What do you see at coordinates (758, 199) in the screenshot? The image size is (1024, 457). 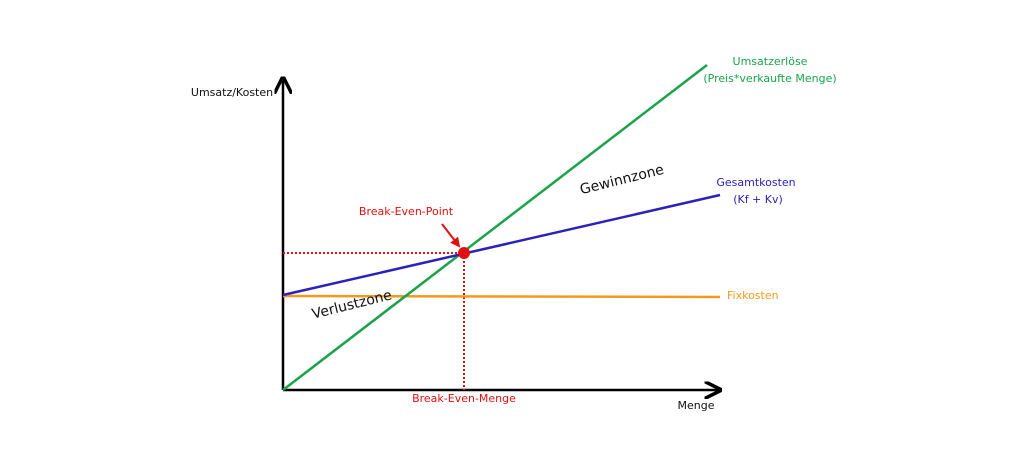 I see `total-cost-sublabel: (Kf + Kv)` at bounding box center [758, 199].